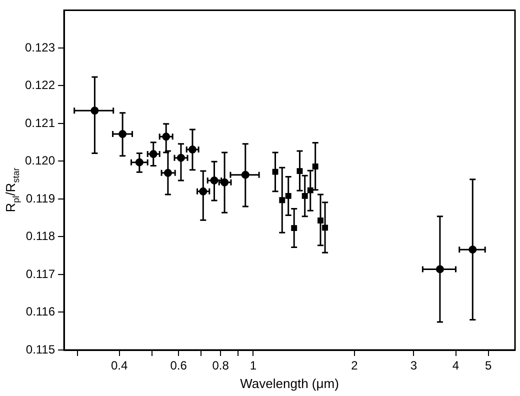  What do you see at coordinates (40, 85) in the screenshot?
I see `y-tick-label: 0.122` at bounding box center [40, 85].